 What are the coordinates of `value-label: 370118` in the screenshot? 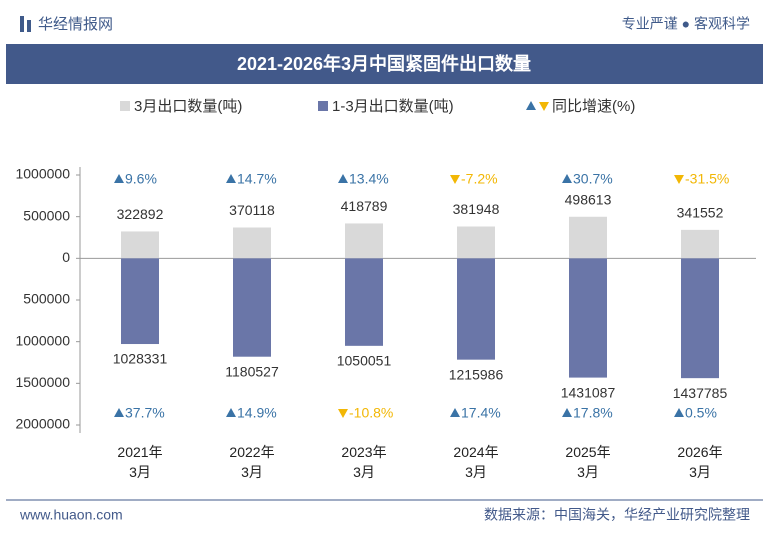 It's located at (252, 210).